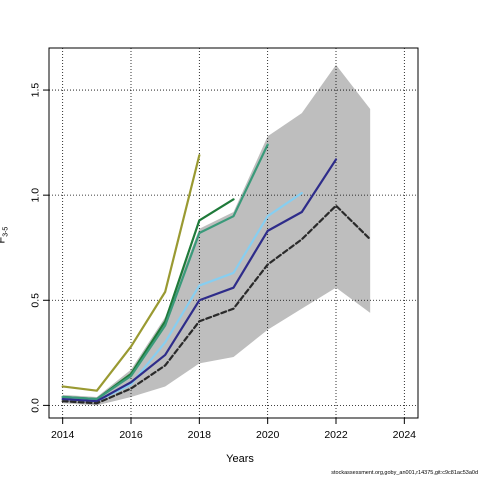 The width and height of the screenshot is (480, 480). Describe the element at coordinates (200, 435) in the screenshot. I see `x-tick-label: 2018` at that location.